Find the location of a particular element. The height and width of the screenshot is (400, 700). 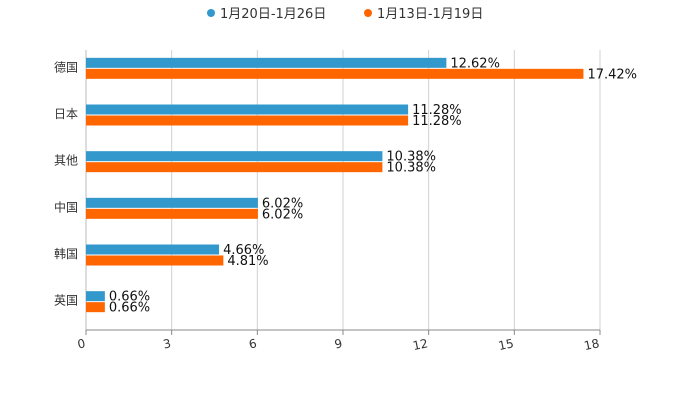

x-tick-label-9: 9 is located at coordinates (338, 343).